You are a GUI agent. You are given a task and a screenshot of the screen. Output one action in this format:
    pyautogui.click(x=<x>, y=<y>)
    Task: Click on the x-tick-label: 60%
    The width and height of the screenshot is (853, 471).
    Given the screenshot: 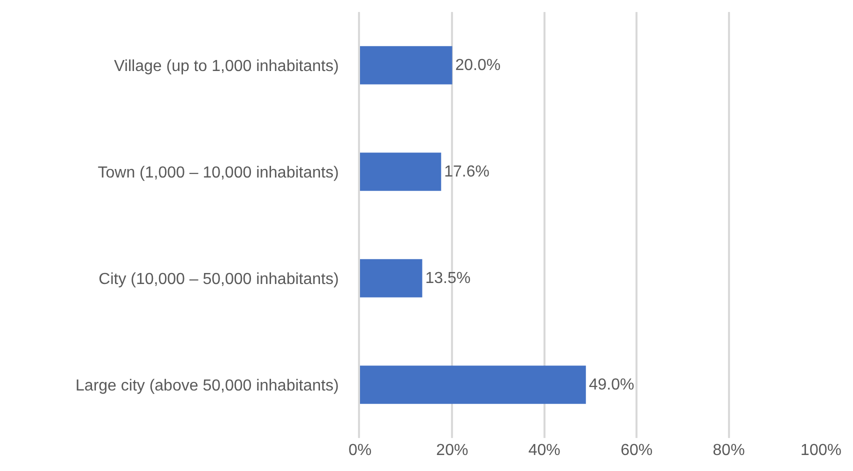 What is the action you would take?
    pyautogui.click(x=636, y=450)
    